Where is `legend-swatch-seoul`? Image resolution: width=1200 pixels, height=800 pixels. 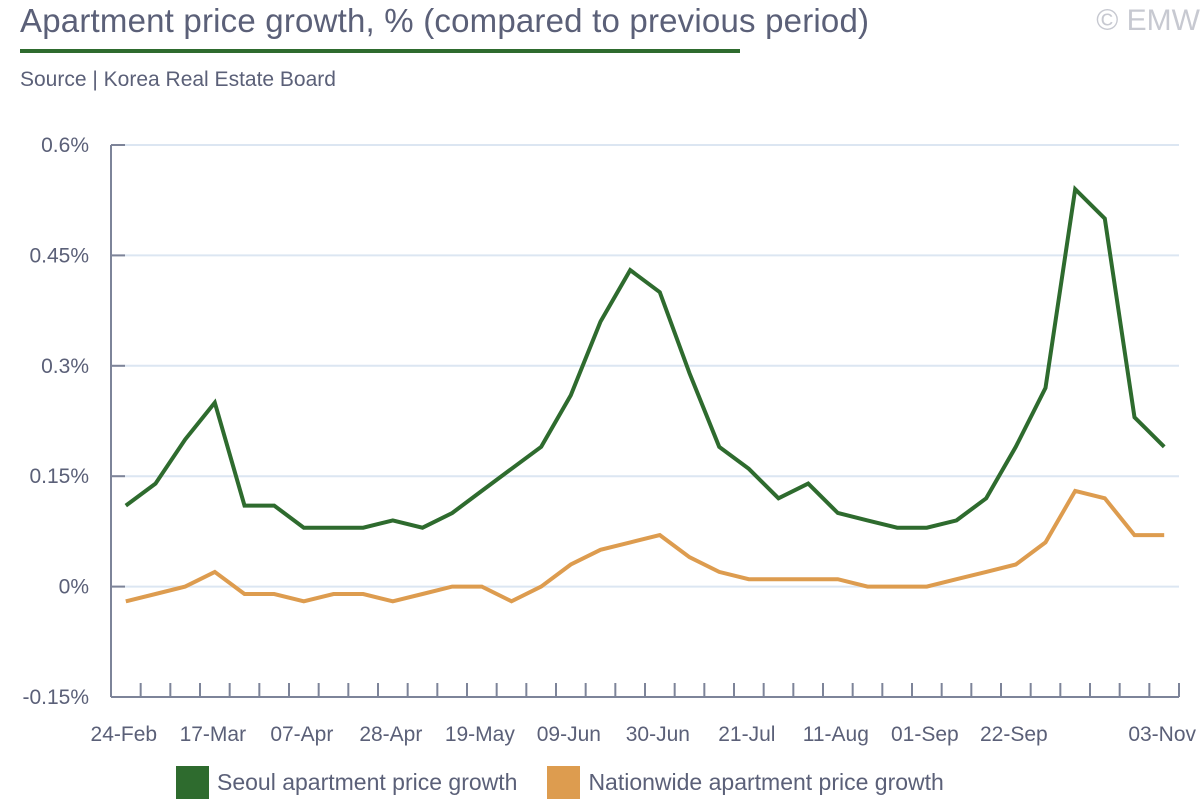
legend-swatch-seoul is located at coordinates (192, 782).